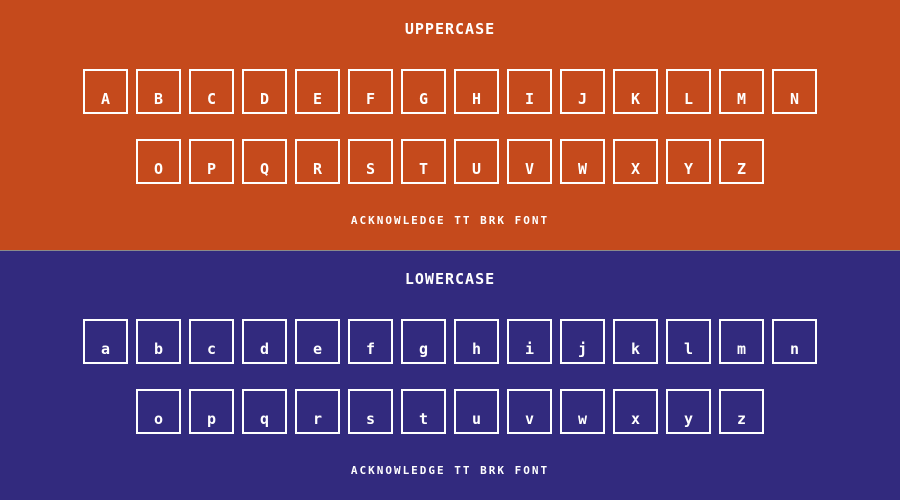 Image resolution: width=900 pixels, height=500 pixels. I want to click on glyph-char: T, so click(423, 169).